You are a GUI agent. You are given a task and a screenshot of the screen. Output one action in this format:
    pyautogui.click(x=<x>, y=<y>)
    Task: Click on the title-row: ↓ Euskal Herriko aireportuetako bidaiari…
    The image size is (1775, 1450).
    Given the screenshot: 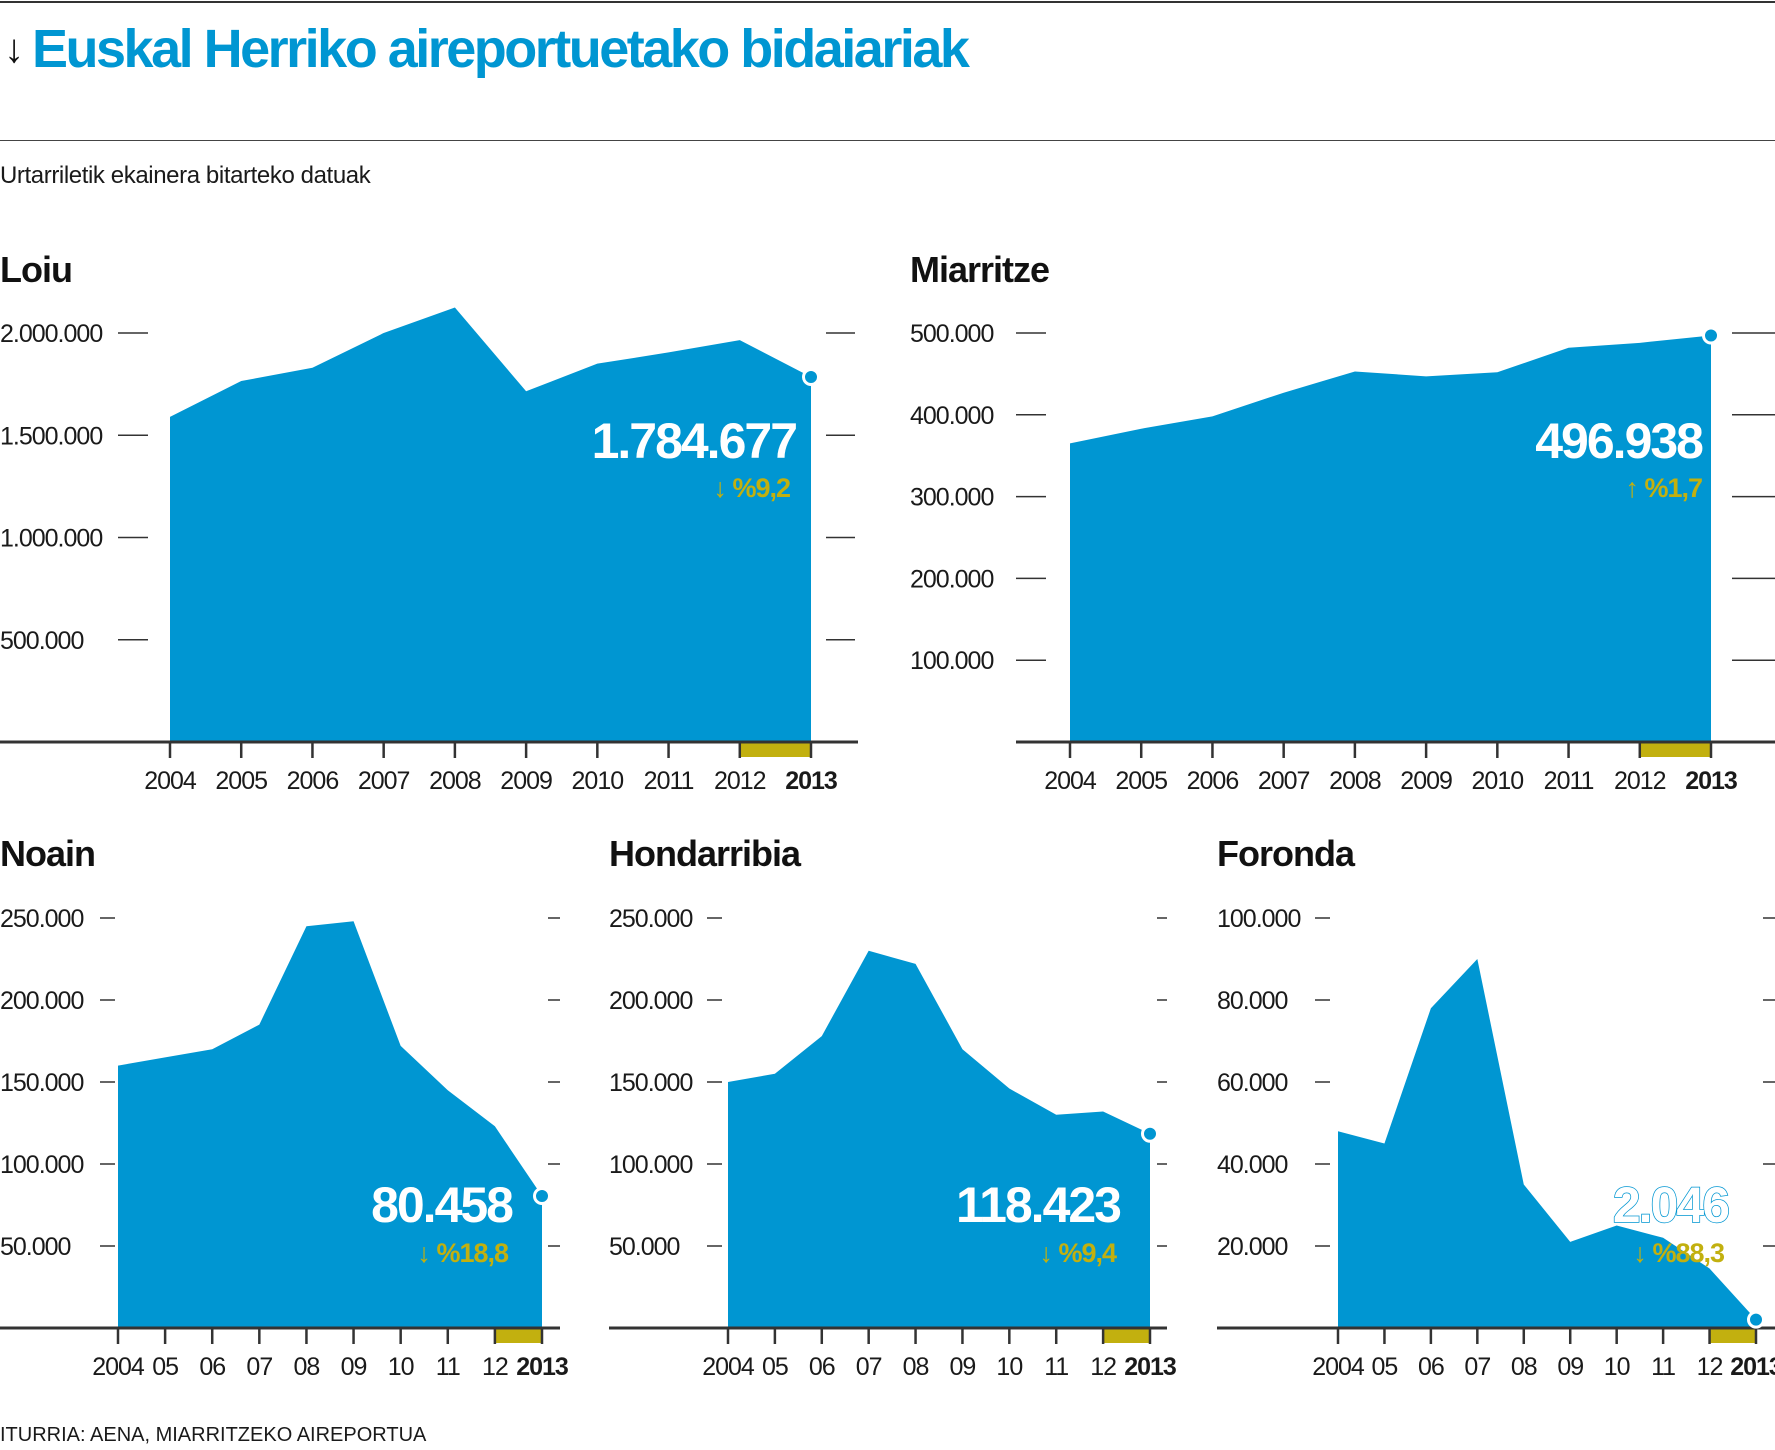 What is the action you would take?
    pyautogui.click(x=487, y=49)
    